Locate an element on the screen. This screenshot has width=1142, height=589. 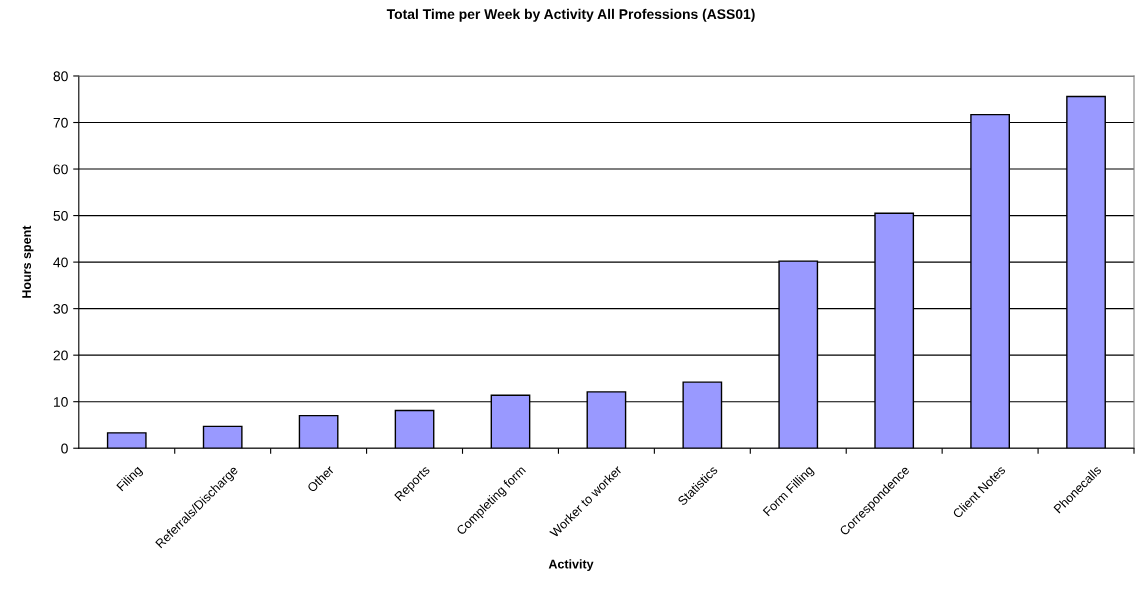
y-tick-label: 40 is located at coordinates (60, 262).